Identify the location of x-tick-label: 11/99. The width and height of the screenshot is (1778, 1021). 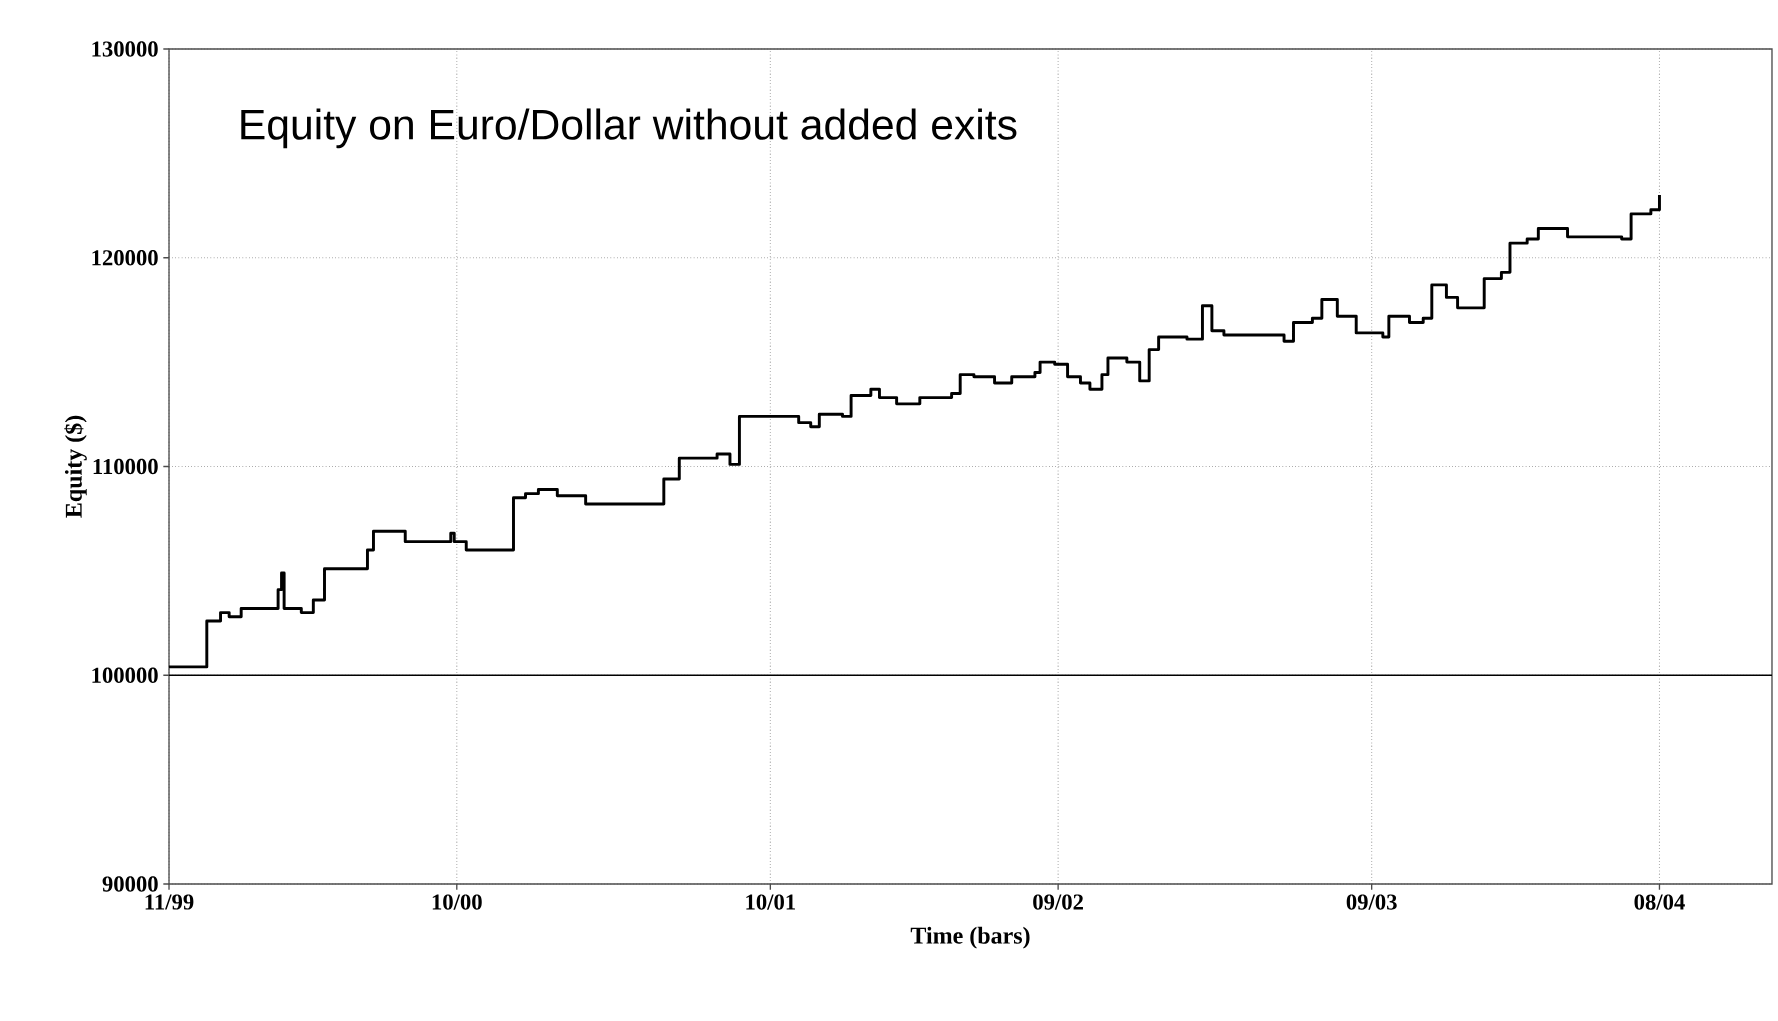
(169, 902).